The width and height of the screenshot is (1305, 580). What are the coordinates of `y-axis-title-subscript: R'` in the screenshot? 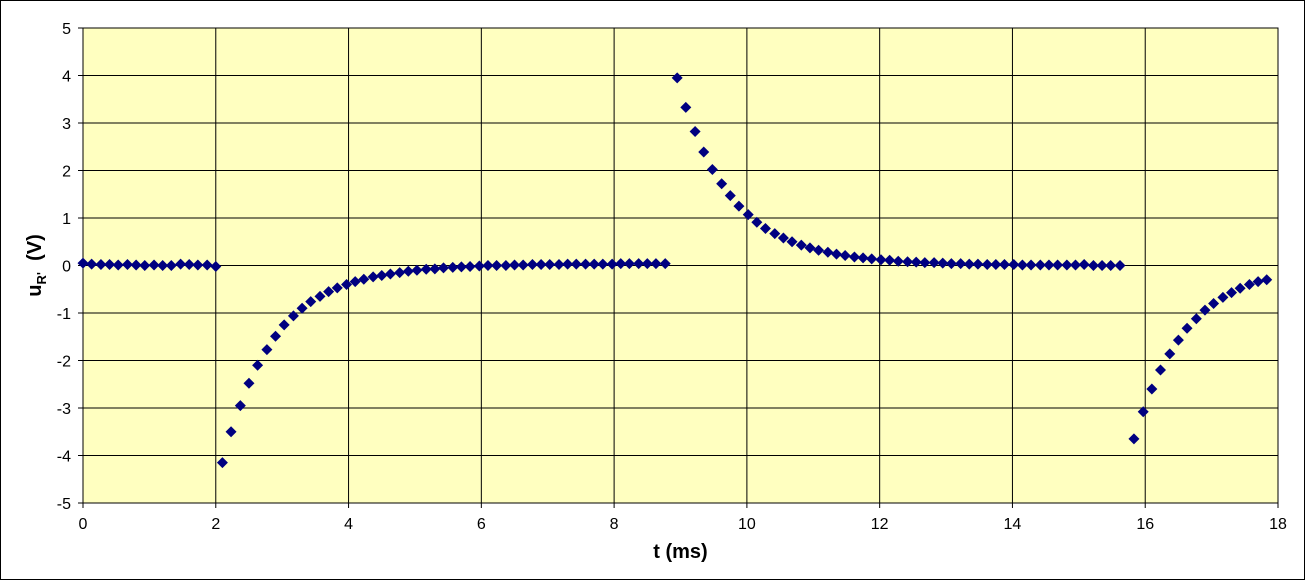 It's located at (41, 278).